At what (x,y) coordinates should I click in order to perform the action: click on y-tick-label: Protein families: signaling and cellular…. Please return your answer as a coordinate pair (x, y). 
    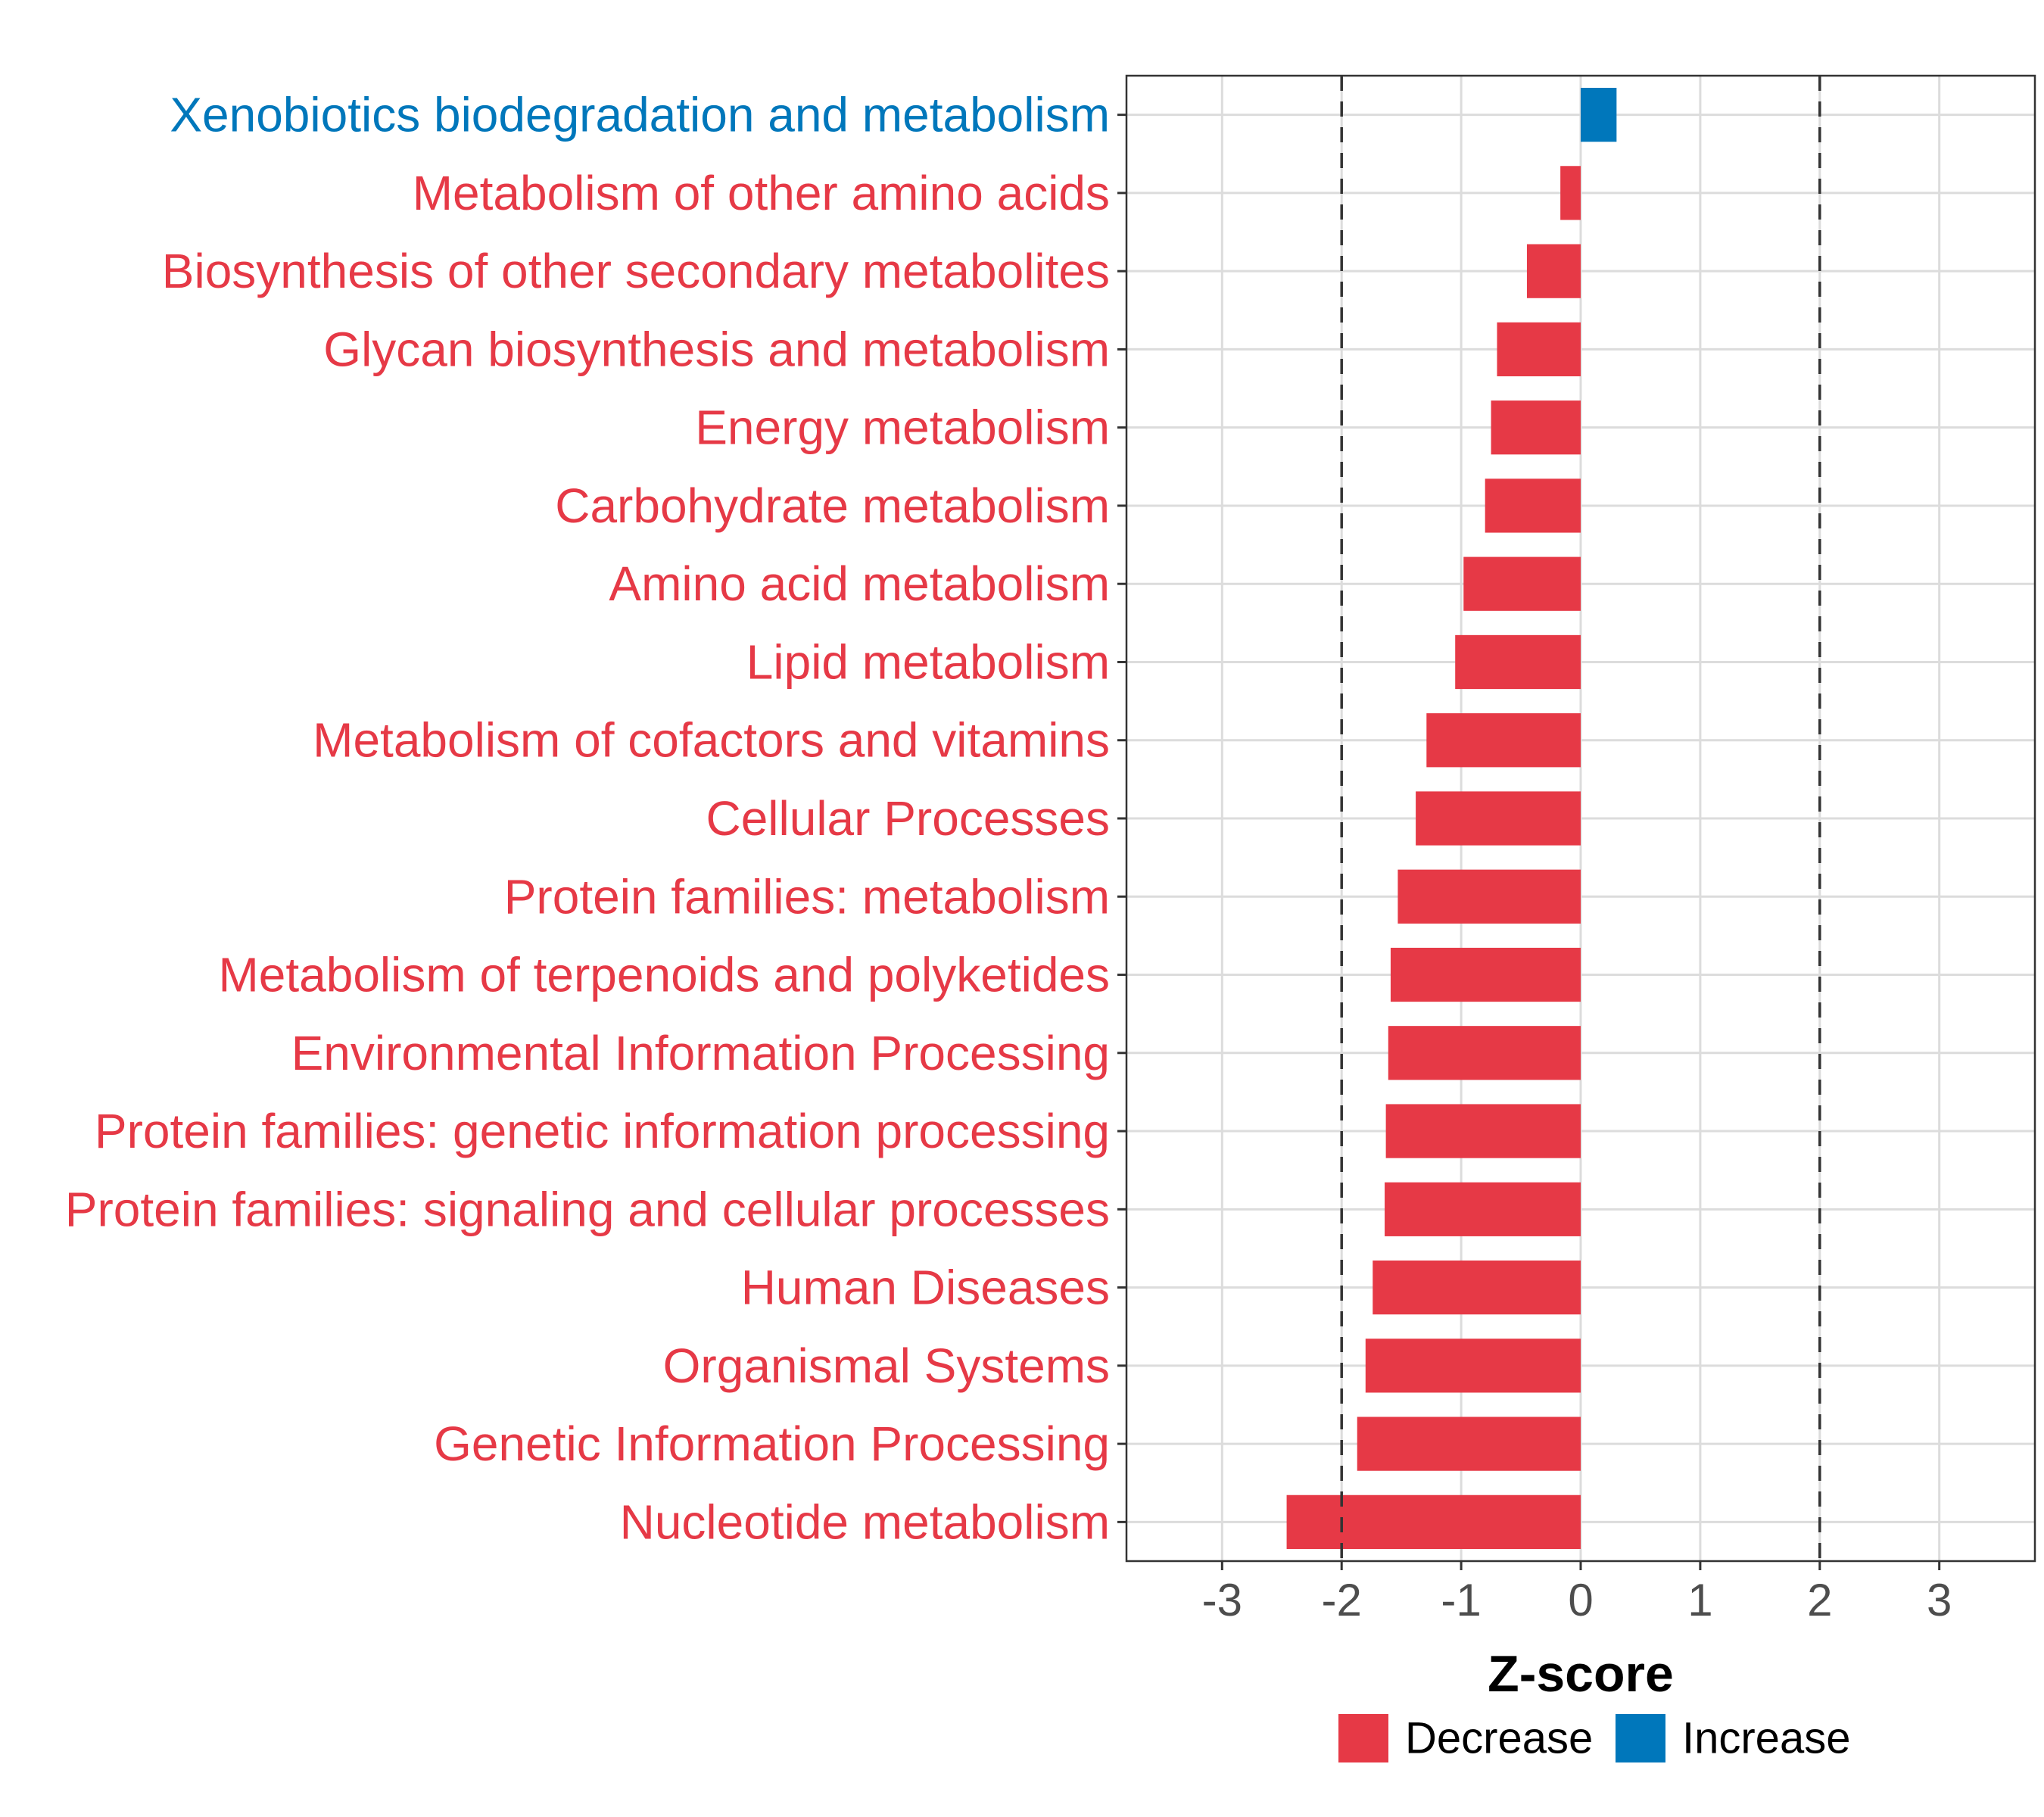
    Looking at the image, I should click on (587, 1209).